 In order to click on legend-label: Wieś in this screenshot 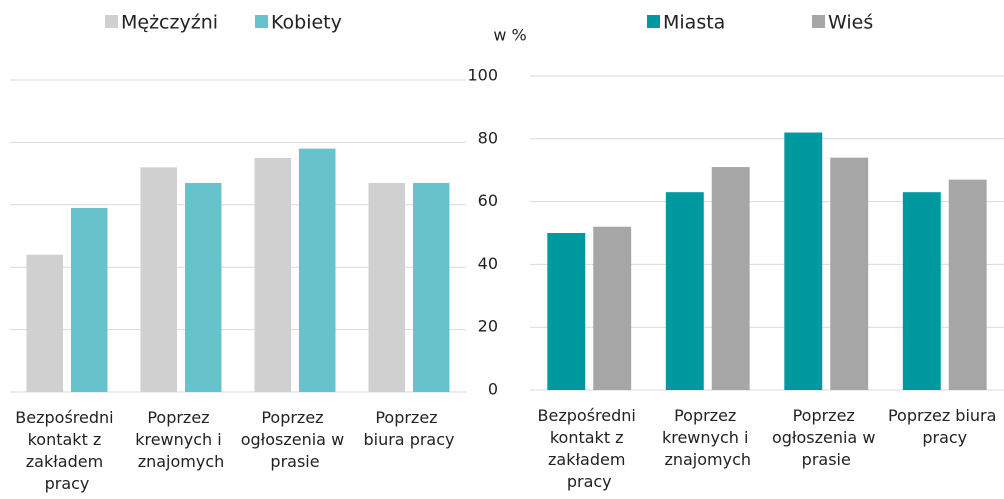, I will do `click(850, 23)`.